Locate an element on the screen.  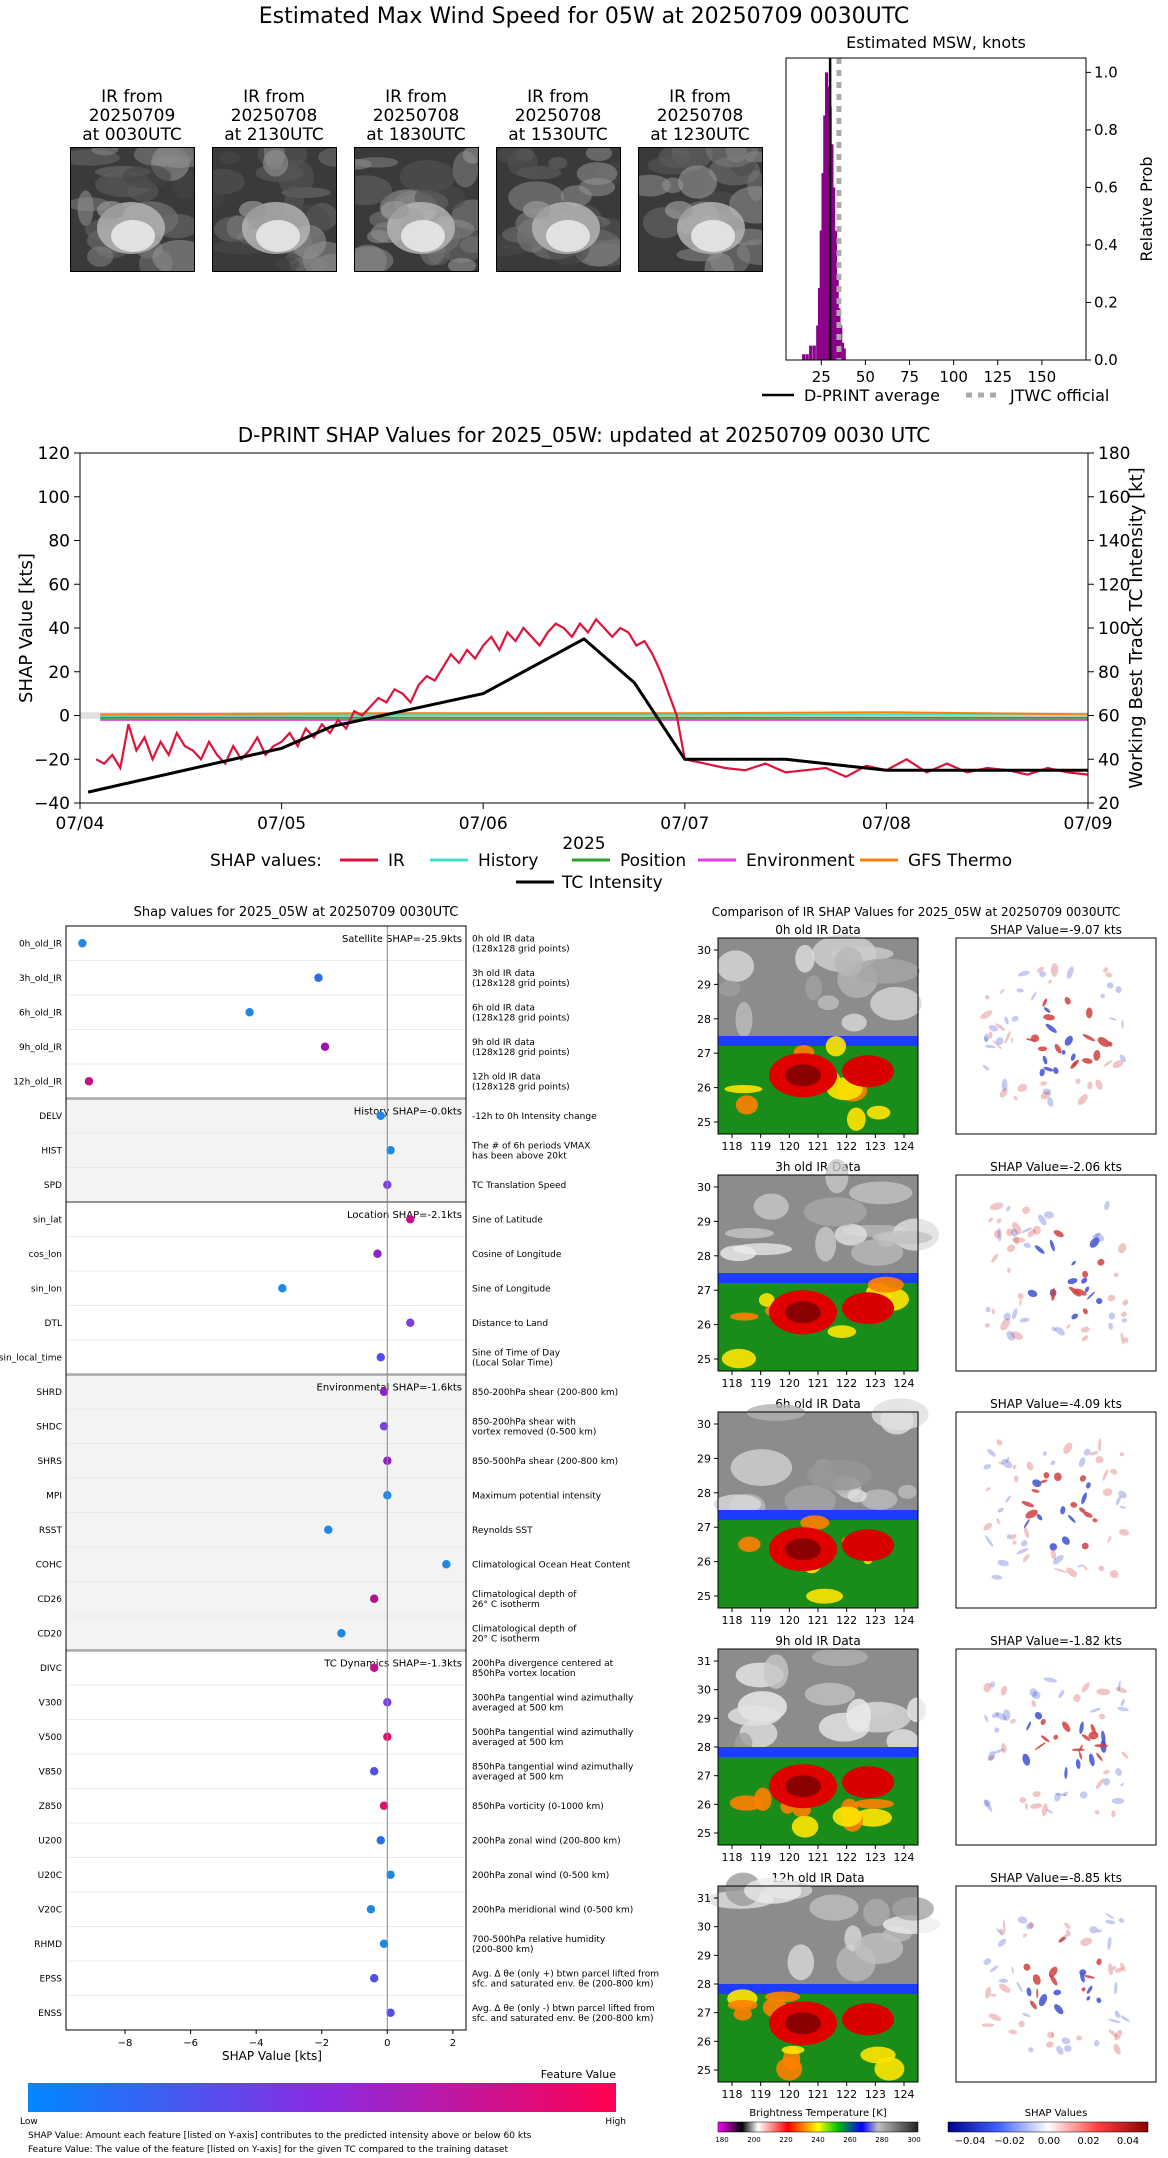
y-axis-label: SHAP Value [kts] is located at coordinates (26, 628).